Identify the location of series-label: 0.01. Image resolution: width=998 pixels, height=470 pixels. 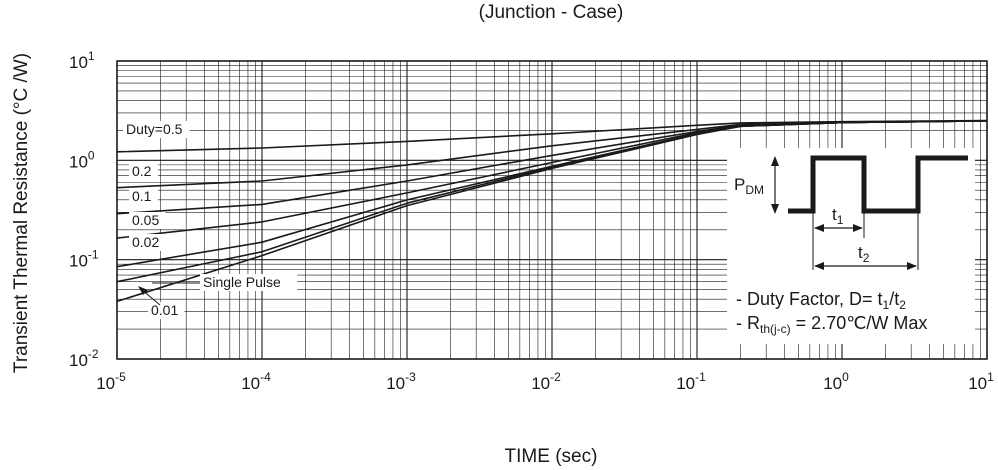
(164, 310).